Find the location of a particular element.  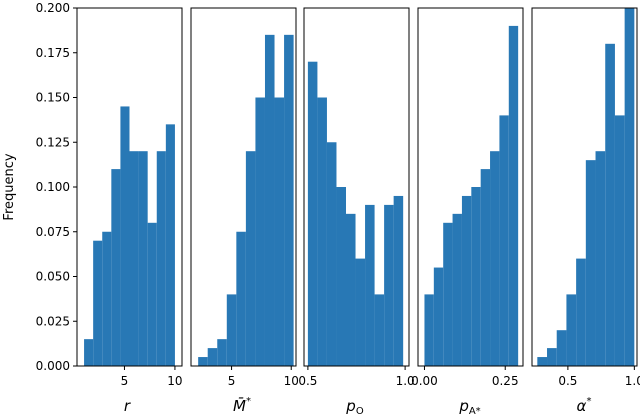

x-axis-label-p-a-star: pA* is located at coordinates (469, 406).